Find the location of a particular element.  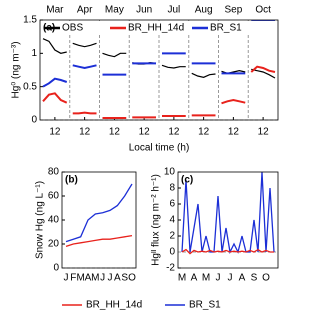

y-tick-label: -2 is located at coordinates (170, 268).